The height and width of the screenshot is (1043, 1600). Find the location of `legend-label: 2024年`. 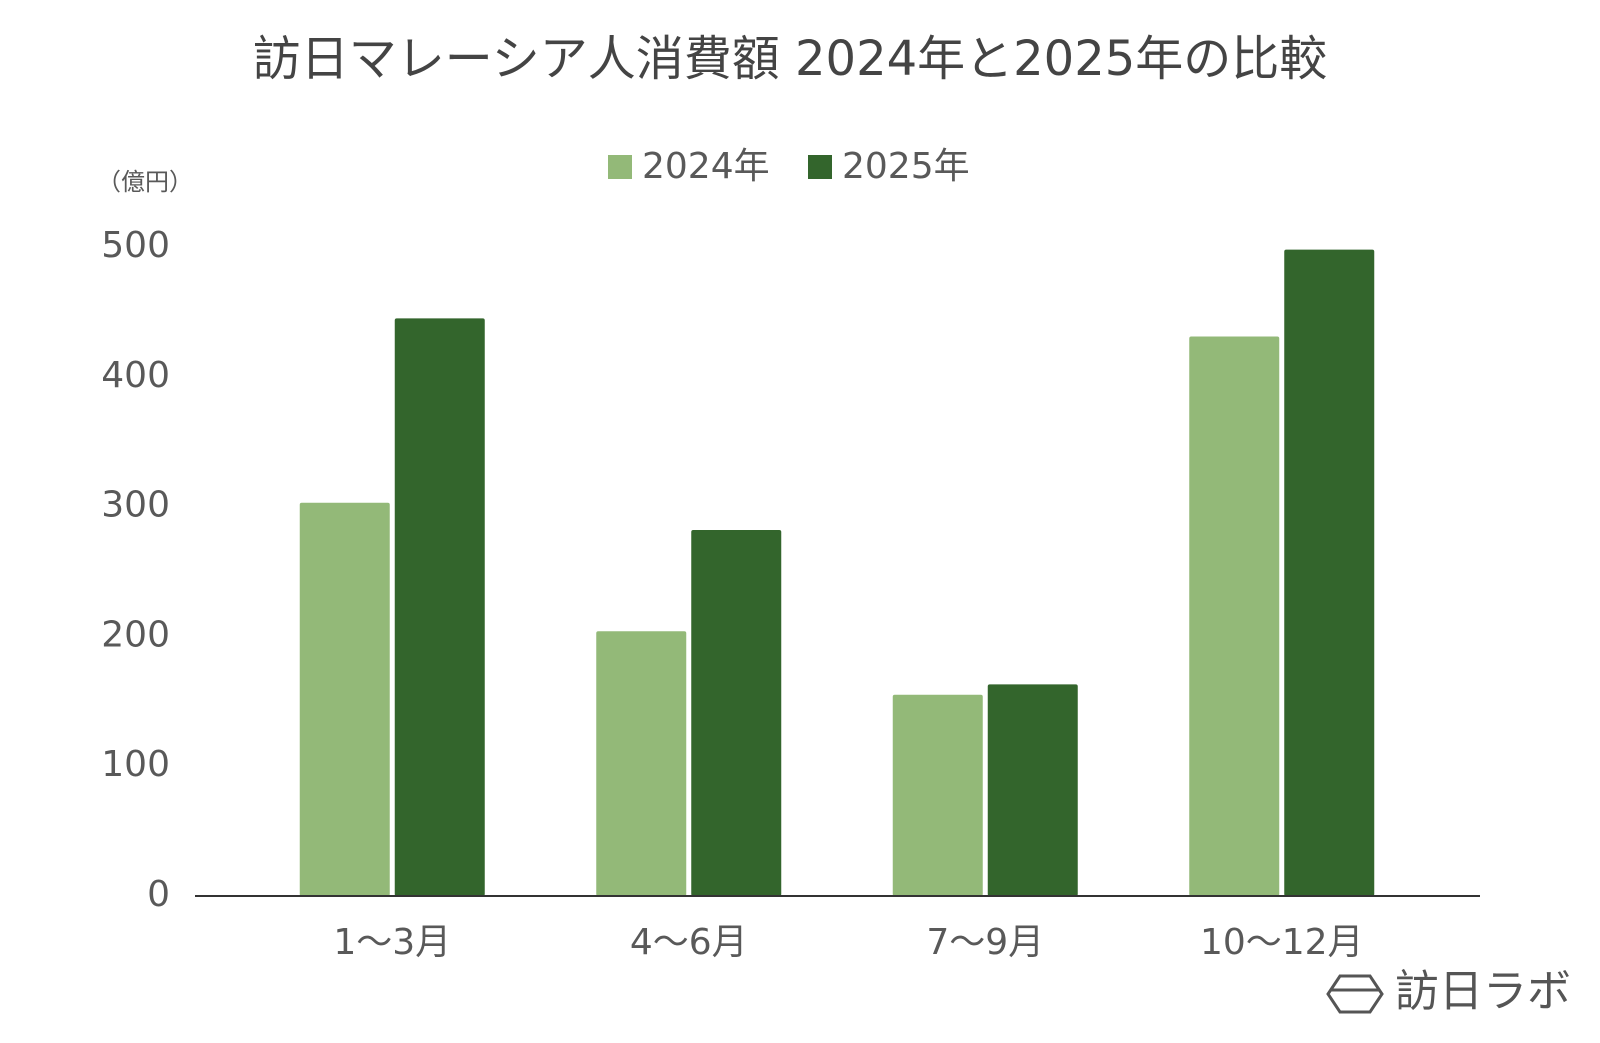

legend-label: 2024年 is located at coordinates (706, 166).